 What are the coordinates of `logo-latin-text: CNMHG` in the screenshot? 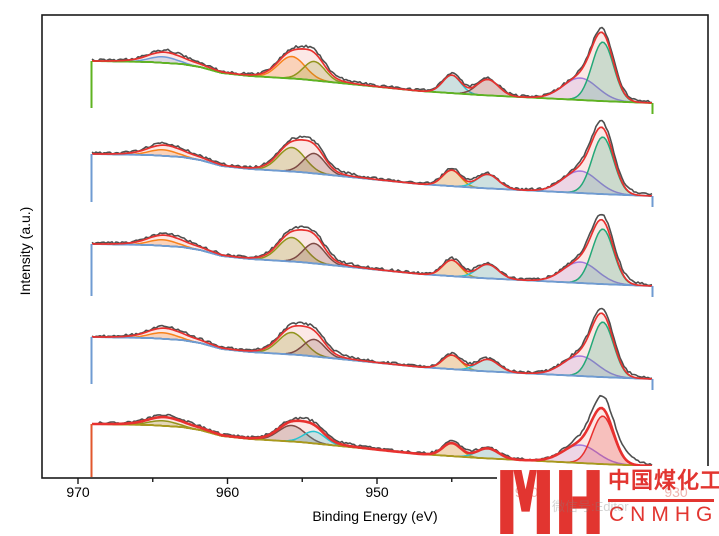 It's located at (664, 514).